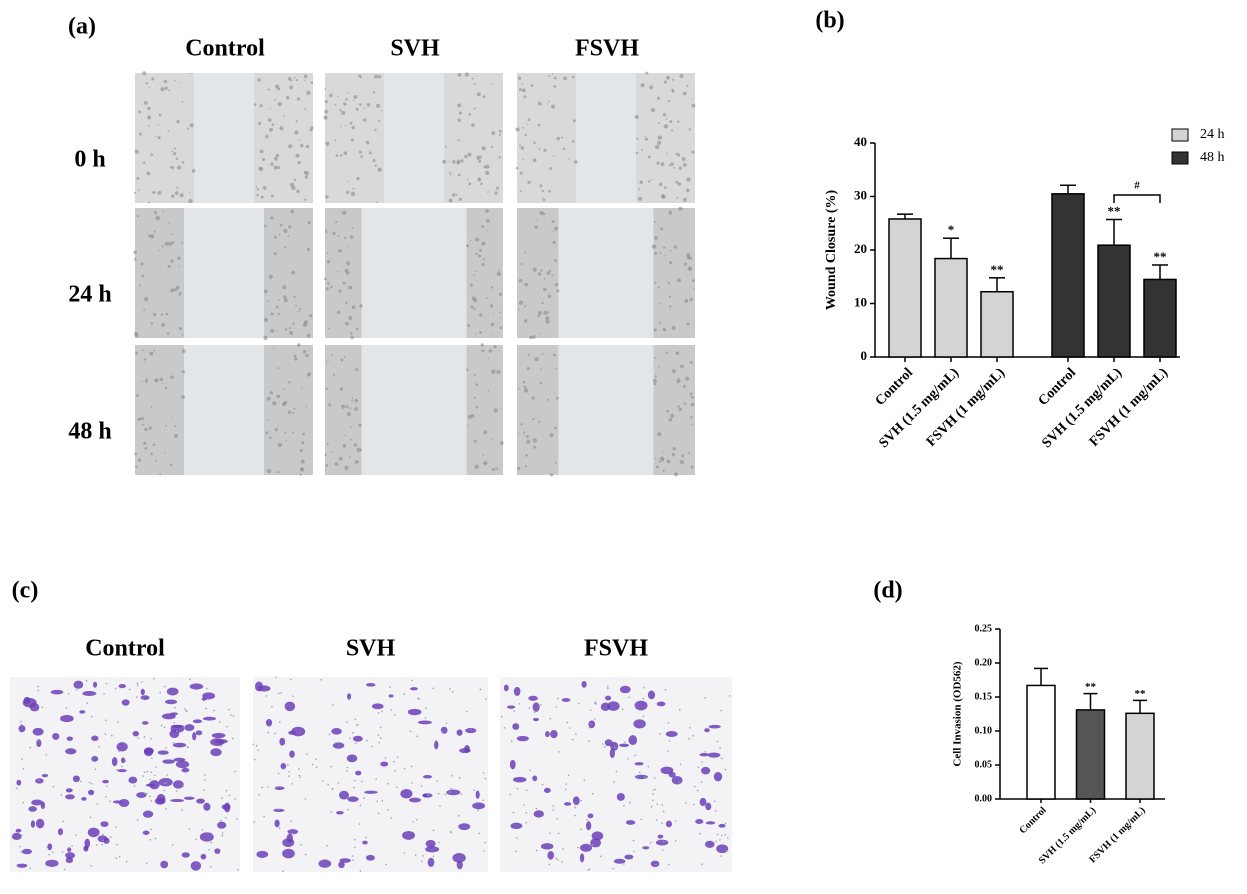 The image size is (1247, 894). Describe the element at coordinates (951, 229) in the screenshot. I see `significance: *` at that location.